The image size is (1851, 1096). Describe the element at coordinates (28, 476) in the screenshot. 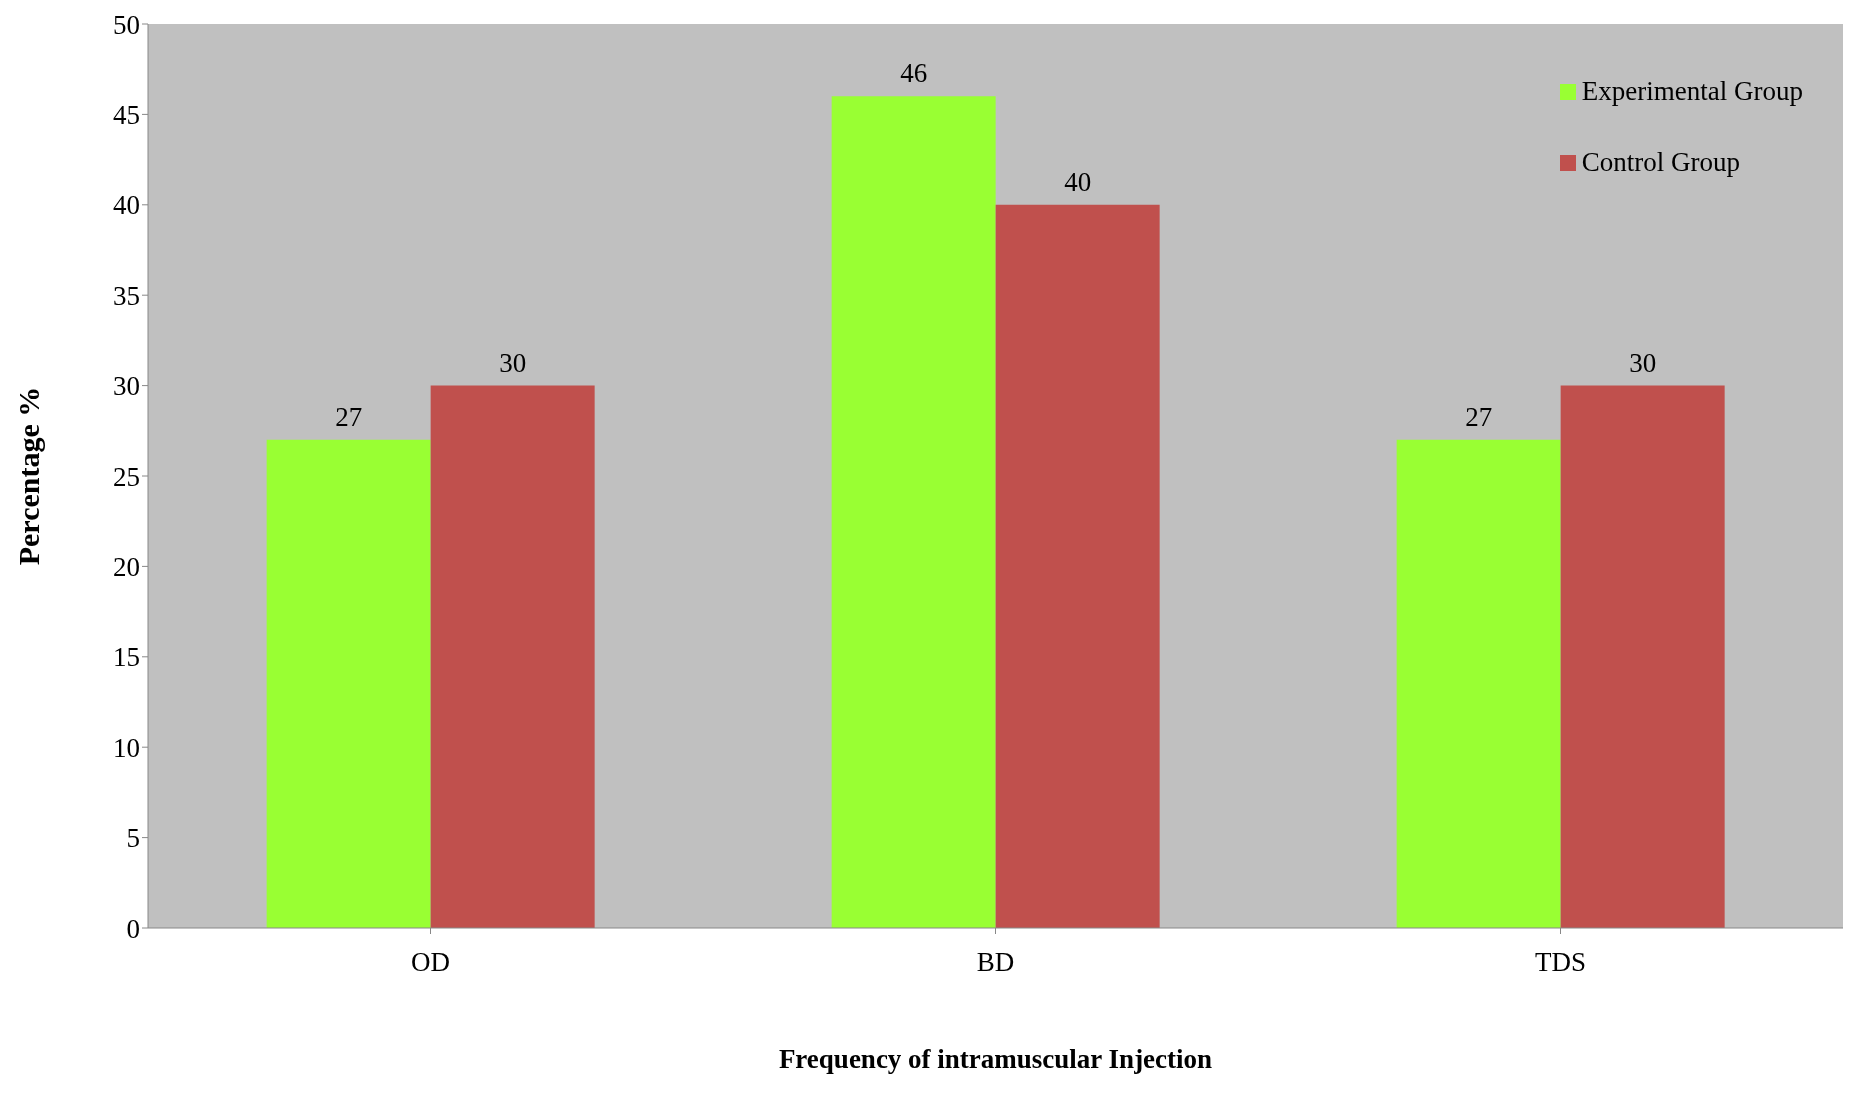

I see `y-axis-title: Percentage %` at that location.